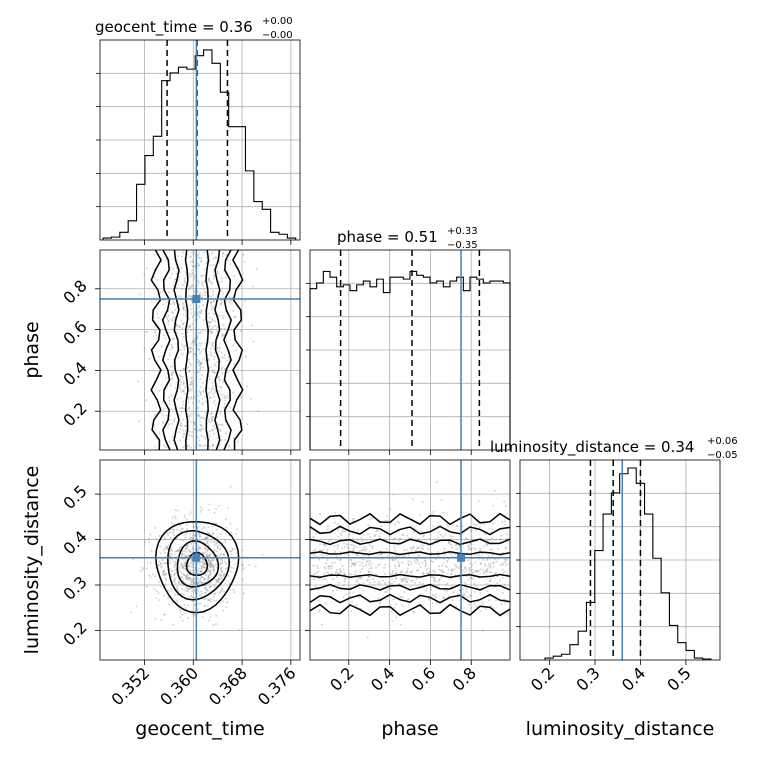  I want to click on hist-luminosity-distance-panel: 0.2 0.3 0.4 0.5, so click(618, 577).